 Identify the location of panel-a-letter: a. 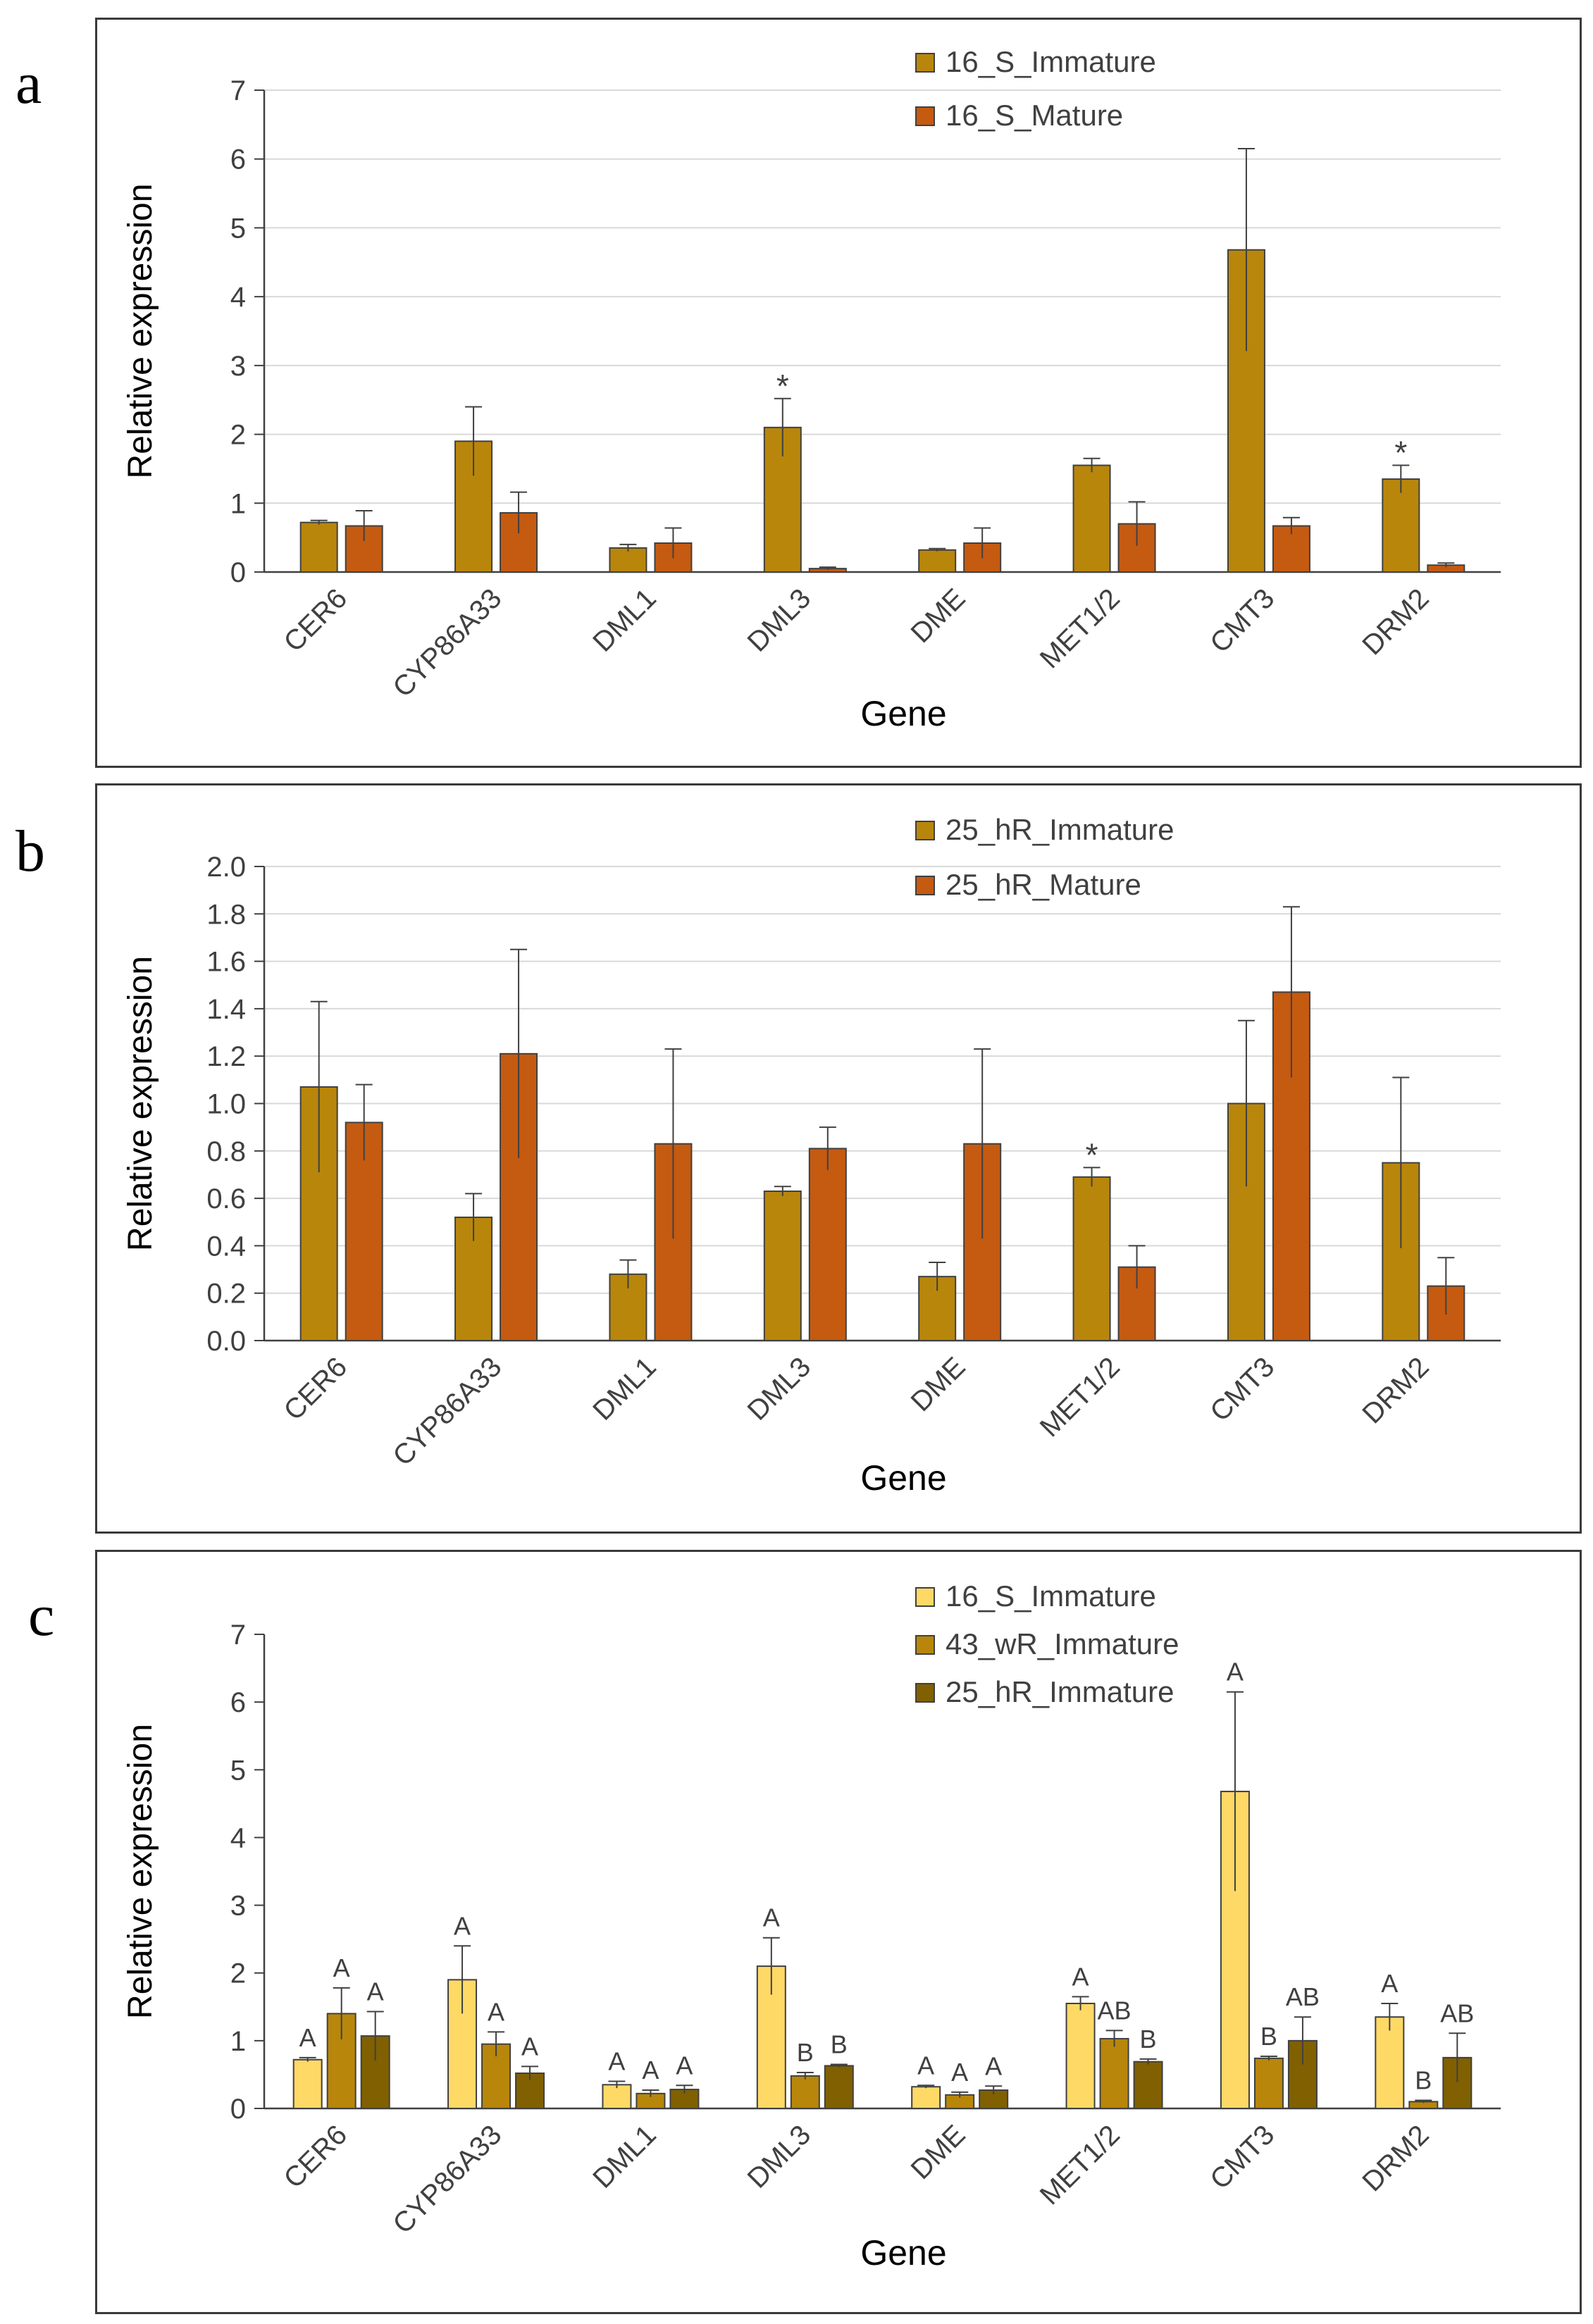
(29, 83).